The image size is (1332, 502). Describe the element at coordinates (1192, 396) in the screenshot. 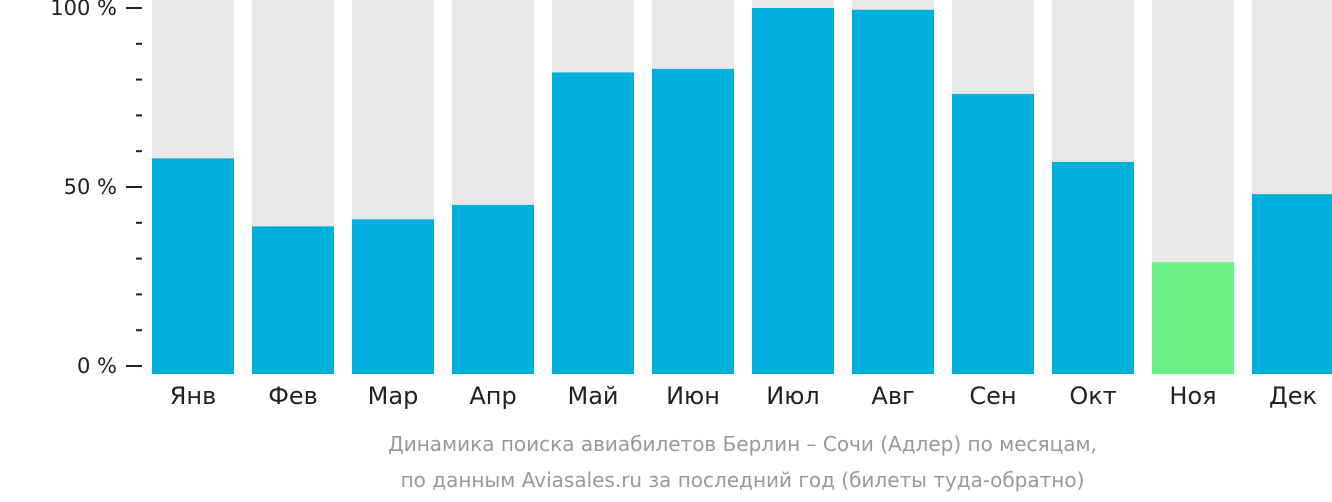

I see `x-tick-label: Ноя` at that location.